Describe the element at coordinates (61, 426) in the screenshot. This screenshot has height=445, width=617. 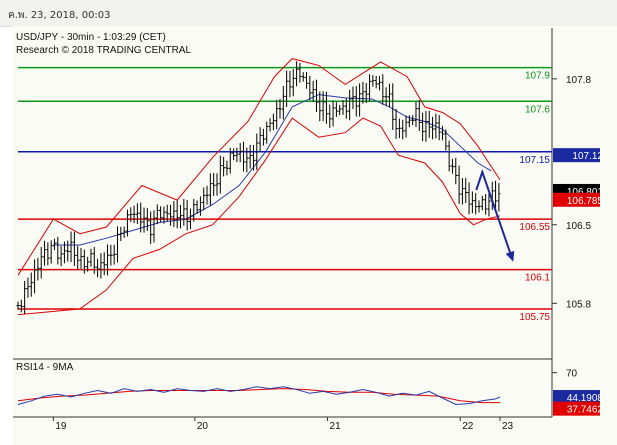
I see `time-axis-tick-label: 19` at that location.